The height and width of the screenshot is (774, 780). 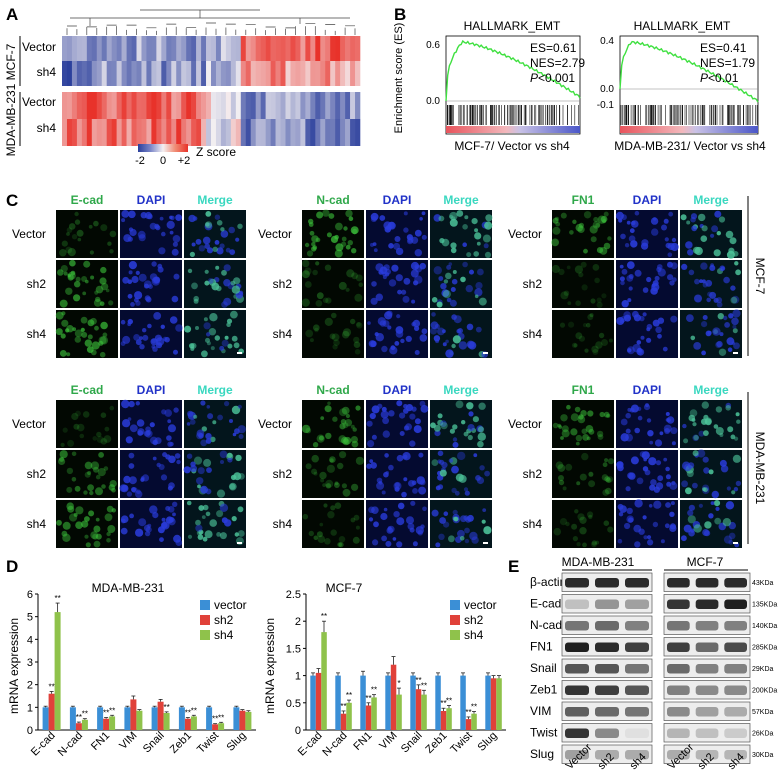 What do you see at coordinates (607, 89) in the screenshot?
I see `y-tick: 0.0` at bounding box center [607, 89].